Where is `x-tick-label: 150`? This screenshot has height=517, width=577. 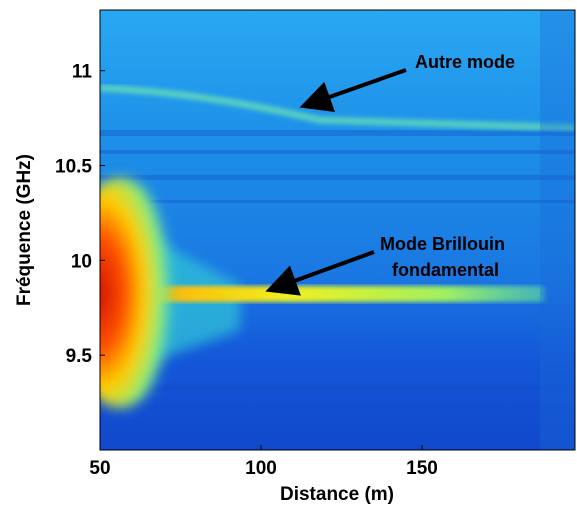
x-tick-label: 150 is located at coordinates (422, 468).